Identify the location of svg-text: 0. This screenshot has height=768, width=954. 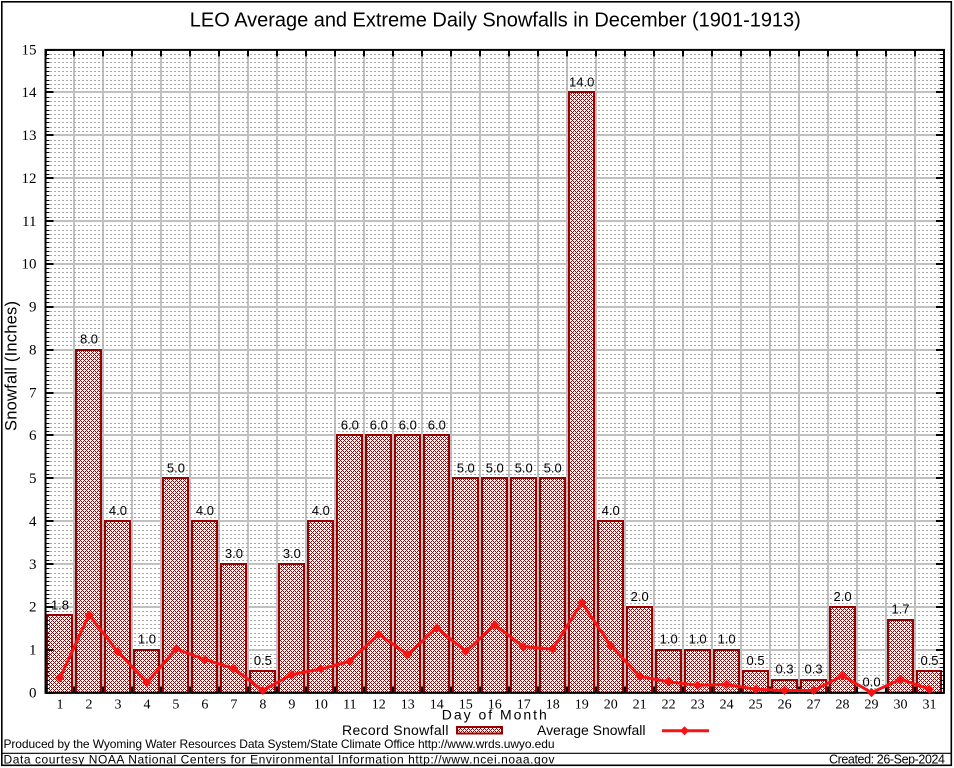
(33, 693).